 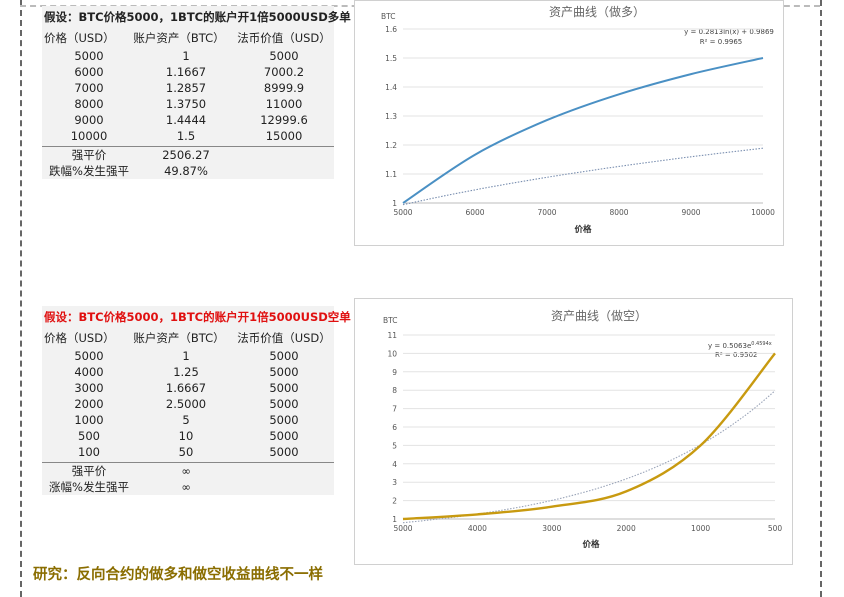 I want to click on table-row: 9000 1.4444 12999.6, so click(x=188, y=120).